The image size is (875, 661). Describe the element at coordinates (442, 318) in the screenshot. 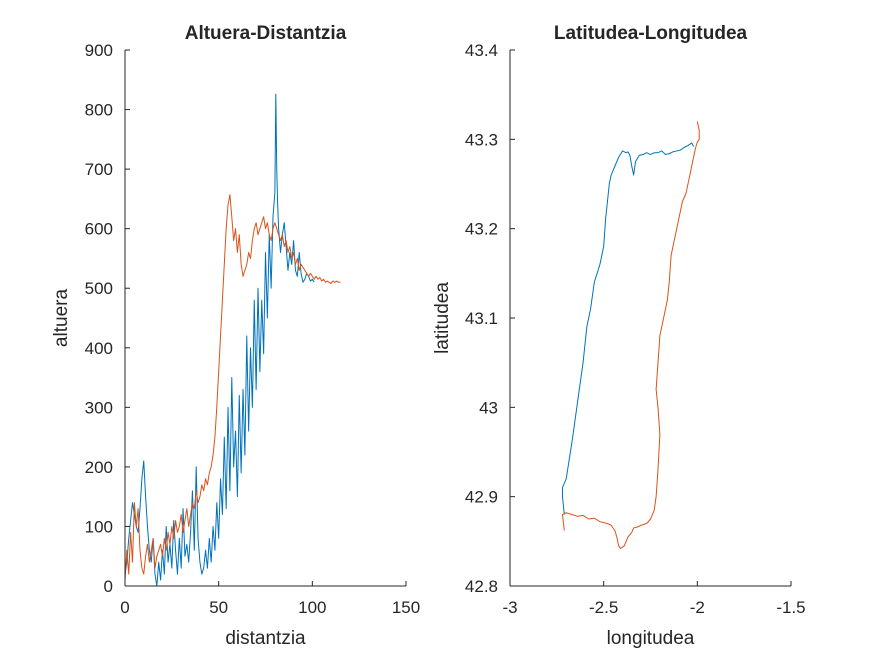

I see `y-axis-label: latitudea` at that location.